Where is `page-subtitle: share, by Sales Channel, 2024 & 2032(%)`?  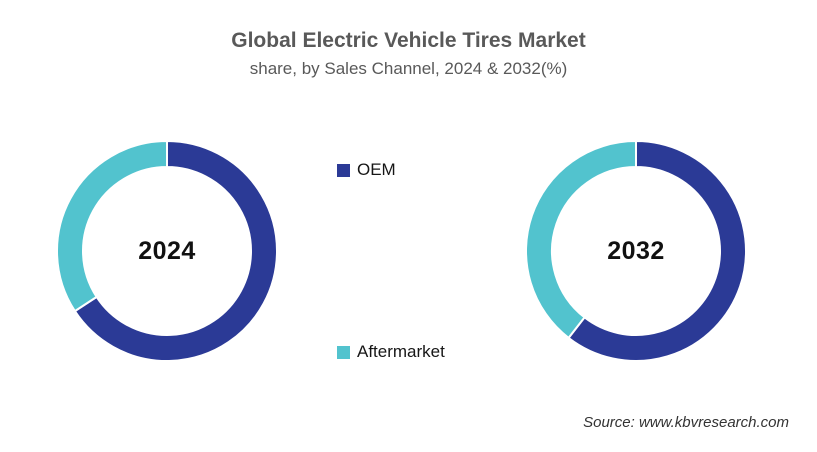 page-subtitle: share, by Sales Channel, 2024 & 2032(%) is located at coordinates (408, 68).